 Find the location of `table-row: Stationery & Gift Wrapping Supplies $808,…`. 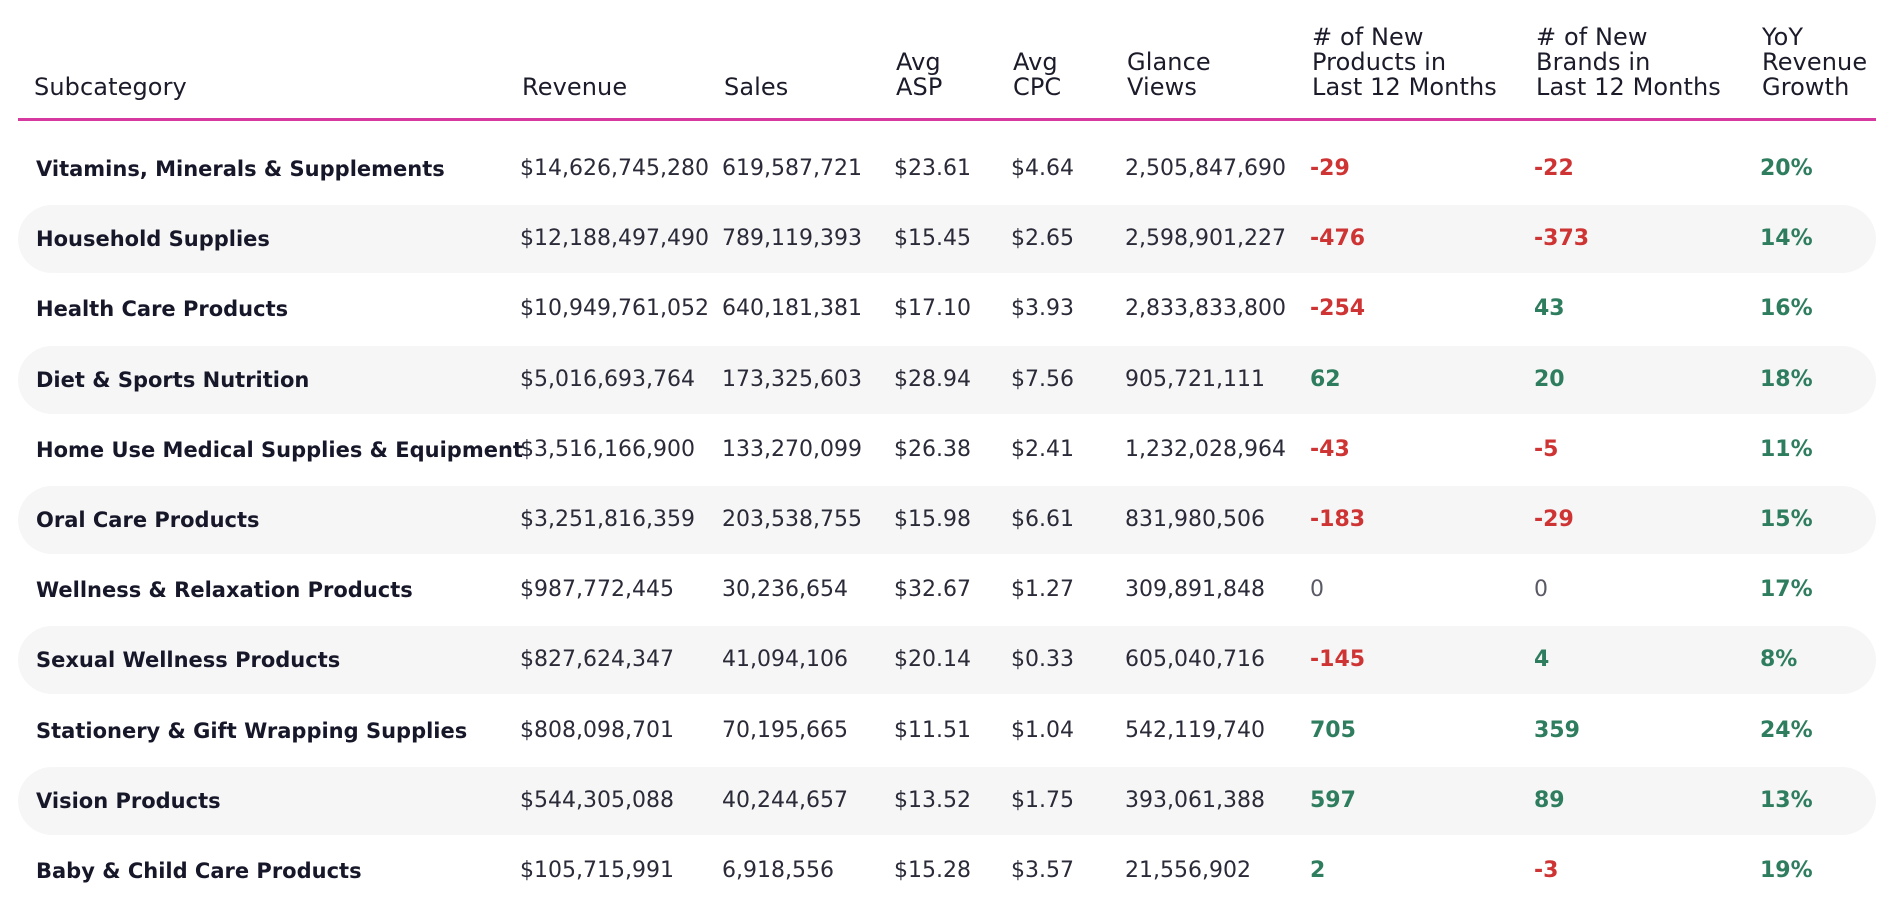

table-row: Stationery & Gift Wrapping Supplies $808,… is located at coordinates (947, 731).